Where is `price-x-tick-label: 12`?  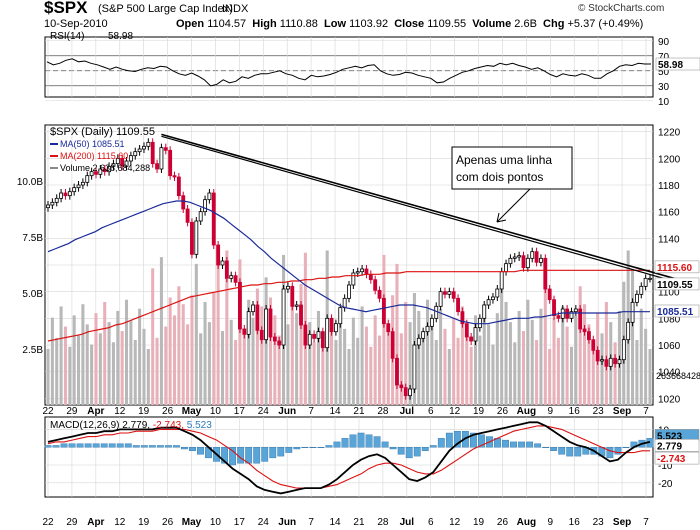 price-x-tick-label: 12 is located at coordinates (120, 411).